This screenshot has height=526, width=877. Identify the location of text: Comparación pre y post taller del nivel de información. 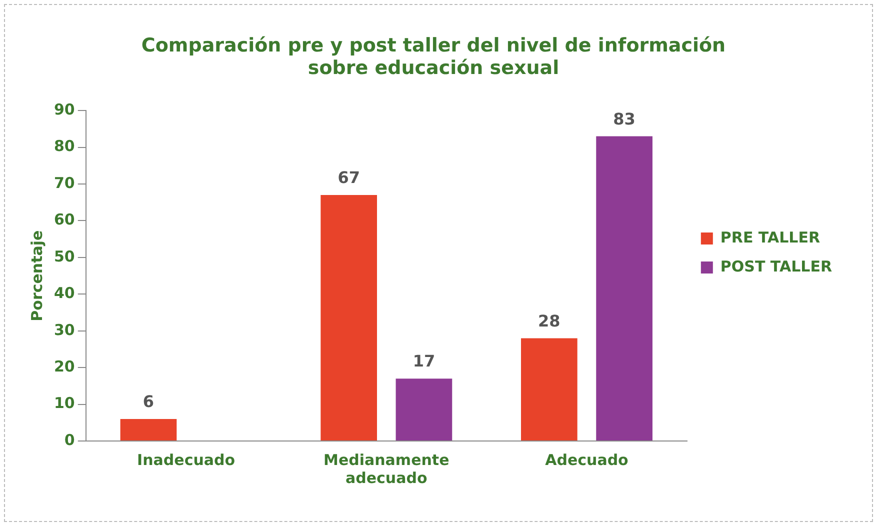
(433, 45).